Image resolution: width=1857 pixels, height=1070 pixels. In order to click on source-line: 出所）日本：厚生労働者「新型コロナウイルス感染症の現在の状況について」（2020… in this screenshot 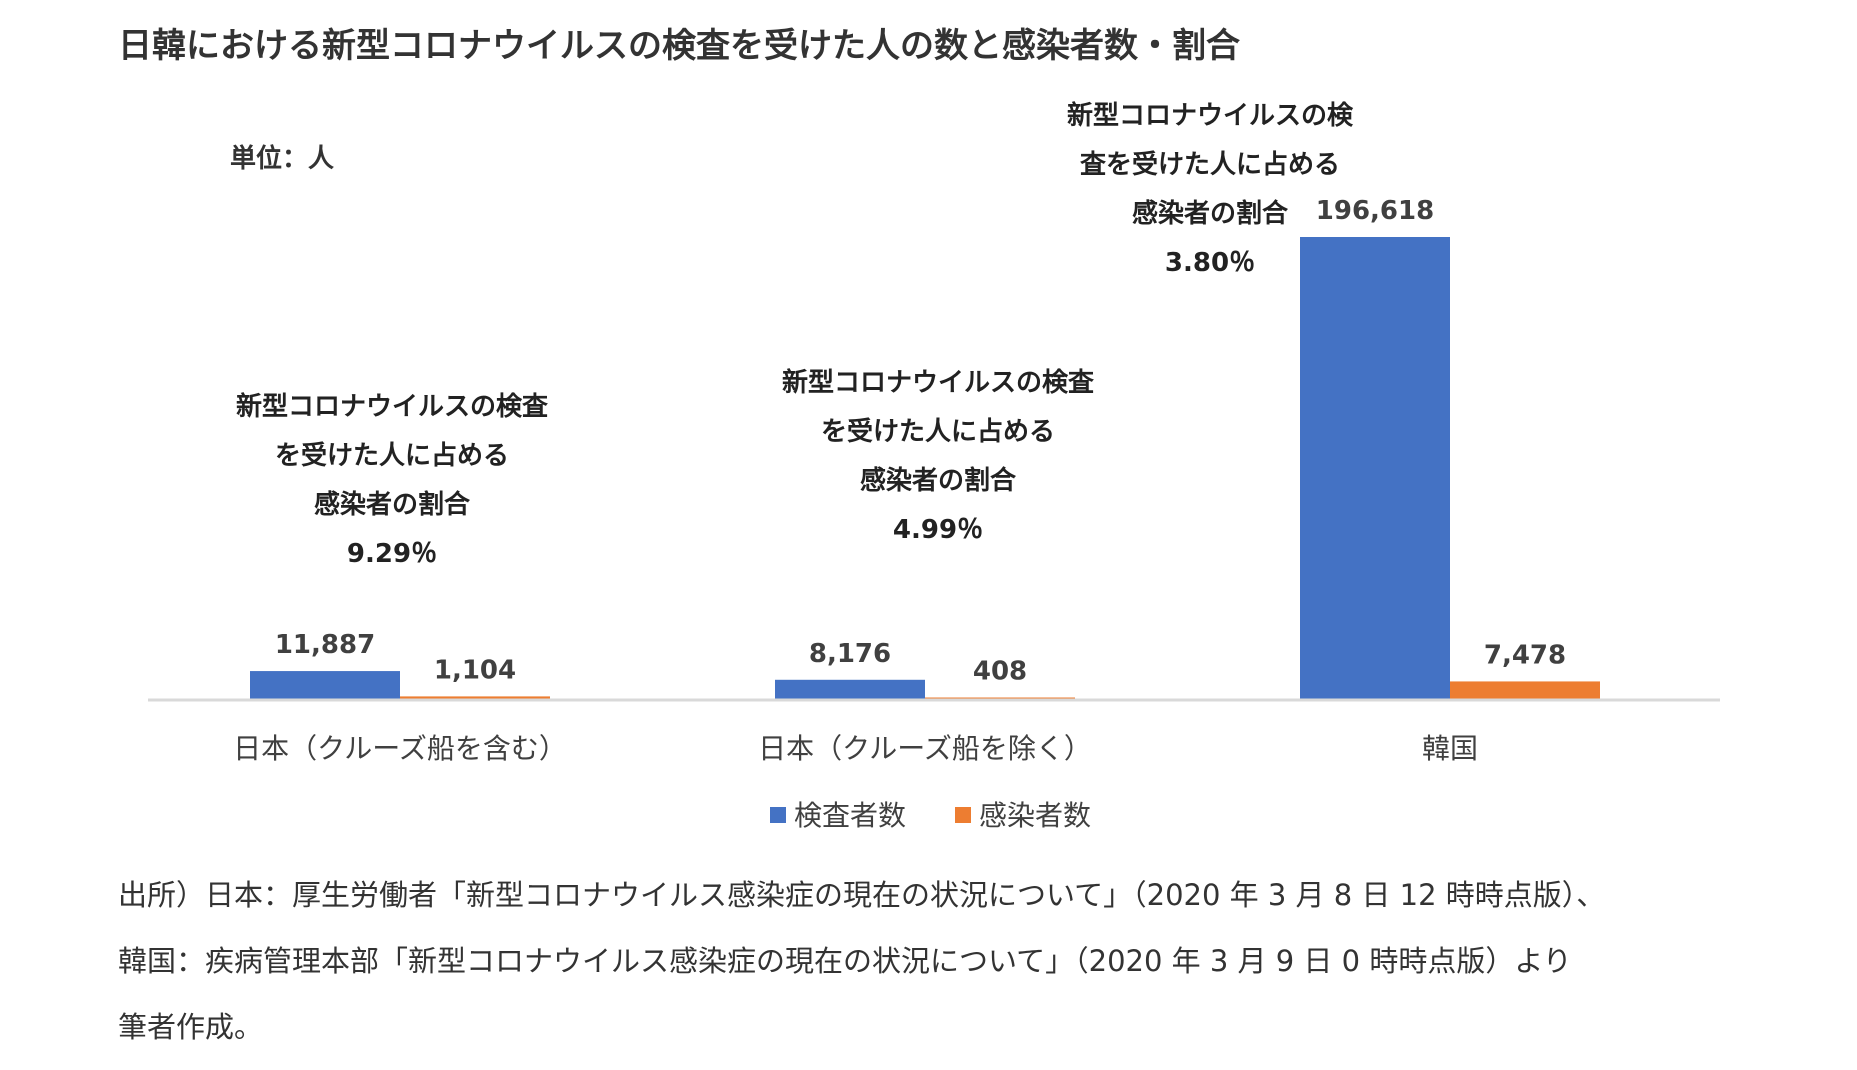, I will do `click(862, 895)`.